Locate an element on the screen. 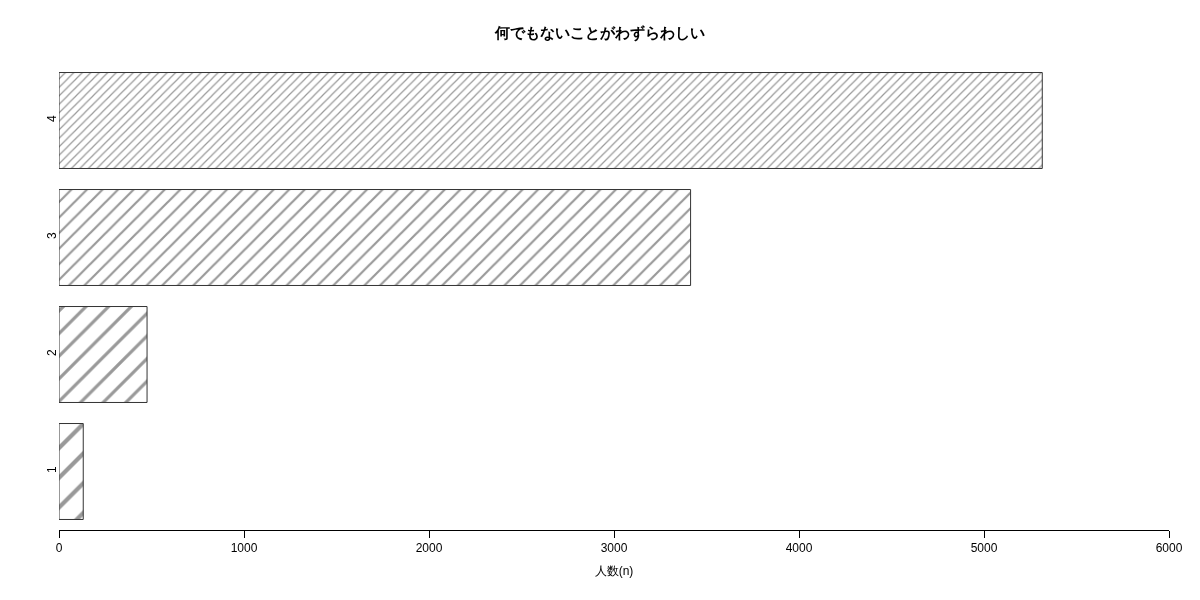  x-tick-label: 3000 is located at coordinates (614, 548).